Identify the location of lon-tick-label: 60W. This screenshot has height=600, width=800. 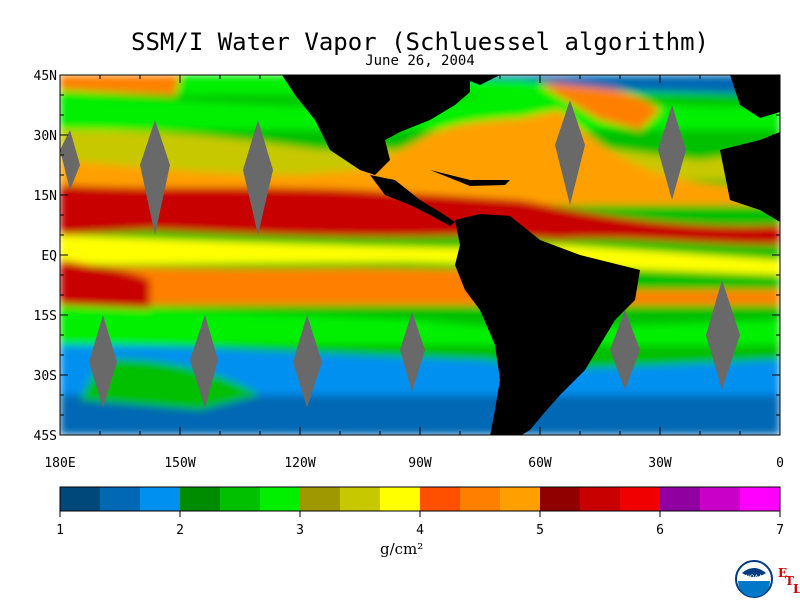
(540, 463).